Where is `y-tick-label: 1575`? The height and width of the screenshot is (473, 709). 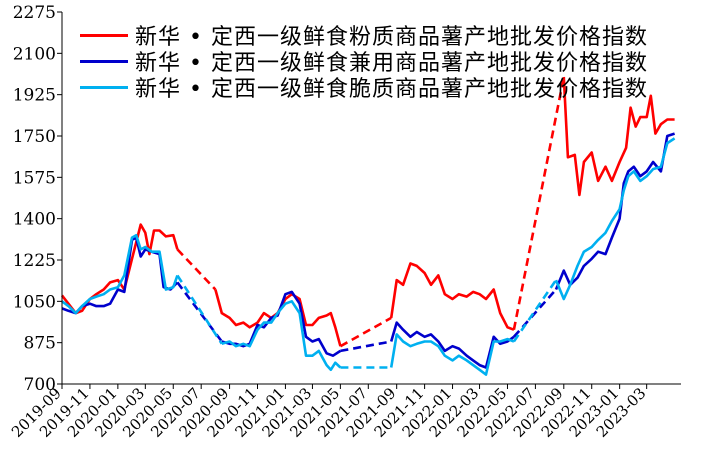
y-tick-label: 1575 is located at coordinates (34, 178).